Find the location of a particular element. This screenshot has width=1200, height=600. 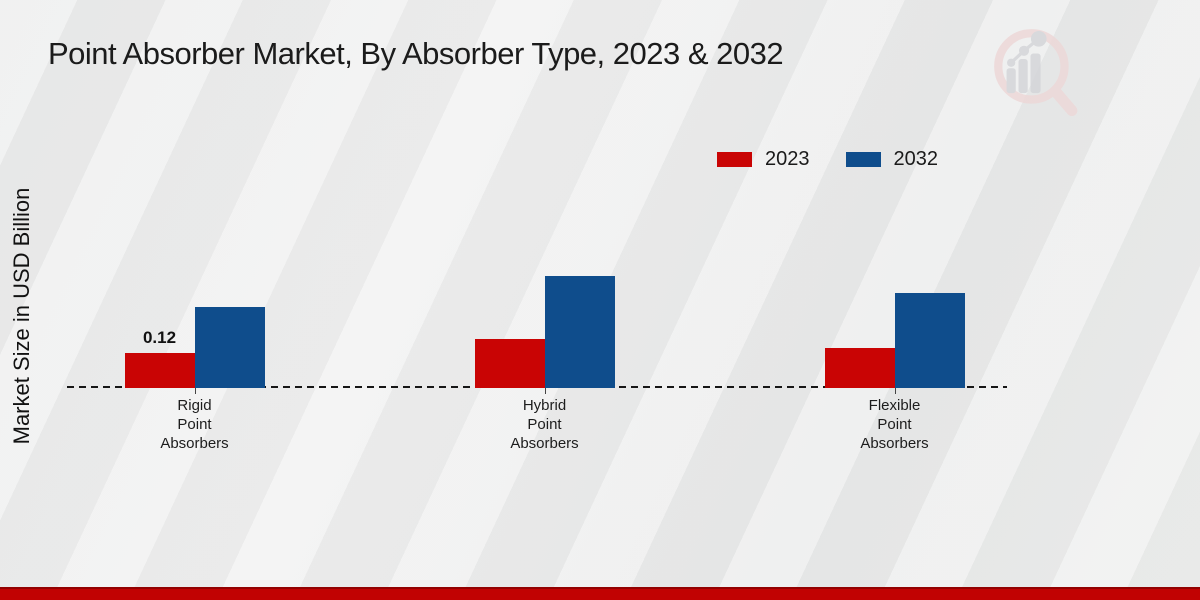

legend-item-2032: 2032 is located at coordinates (892, 159).